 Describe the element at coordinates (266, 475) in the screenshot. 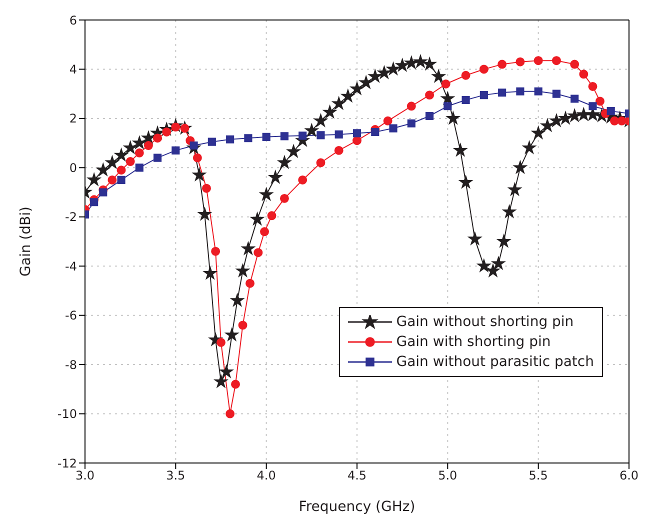

I see `x-tick-label: 4.0` at that location.